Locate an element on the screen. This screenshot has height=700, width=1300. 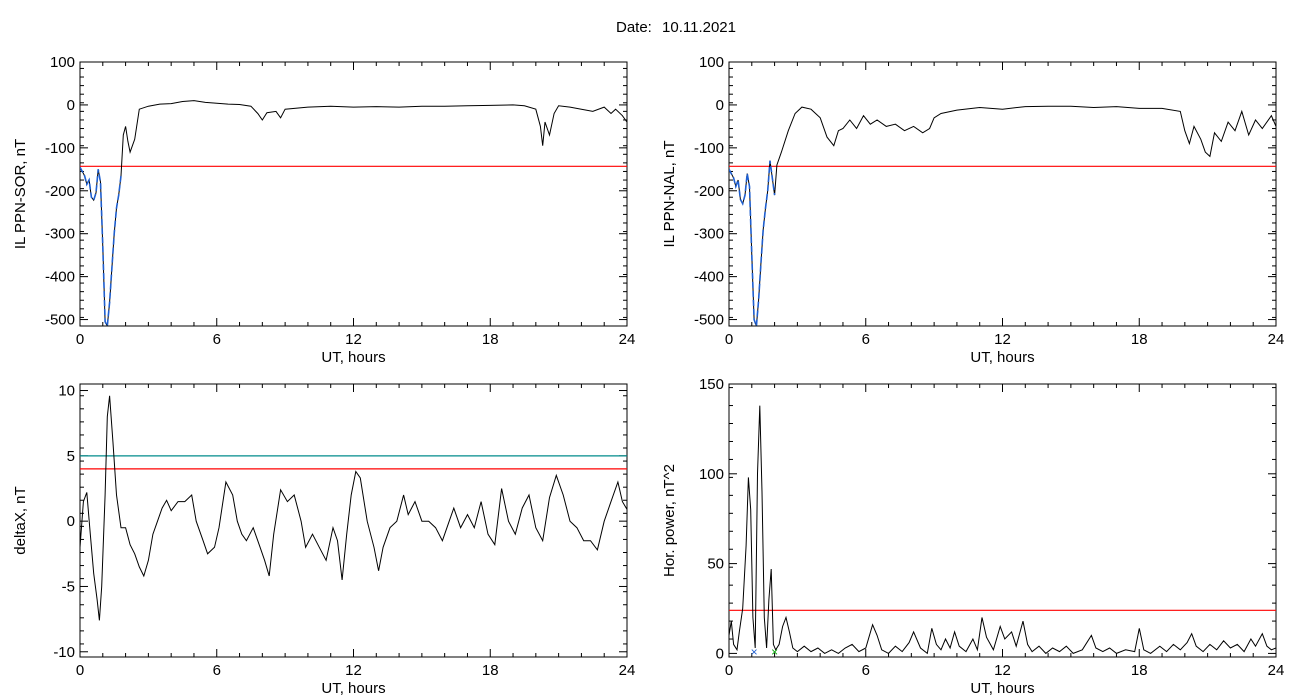
y-tick-label: 150 is located at coordinates (711, 384).